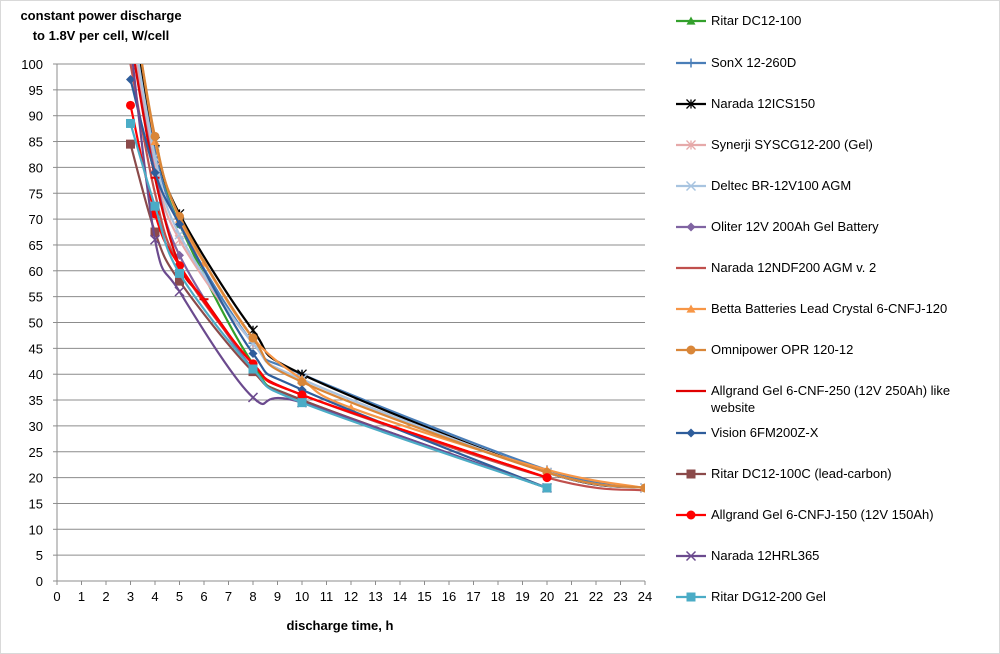 This screenshot has width=1000, height=654. I want to click on legend-label: Deltec BR-12V100 AGM, so click(781, 185).